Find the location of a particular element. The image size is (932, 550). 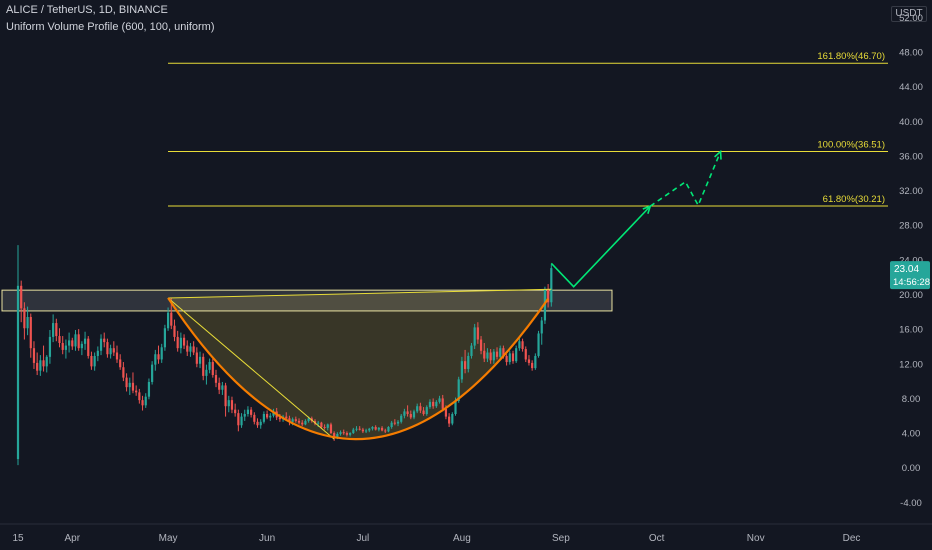

currency-unit-label: USDT is located at coordinates (909, 14).